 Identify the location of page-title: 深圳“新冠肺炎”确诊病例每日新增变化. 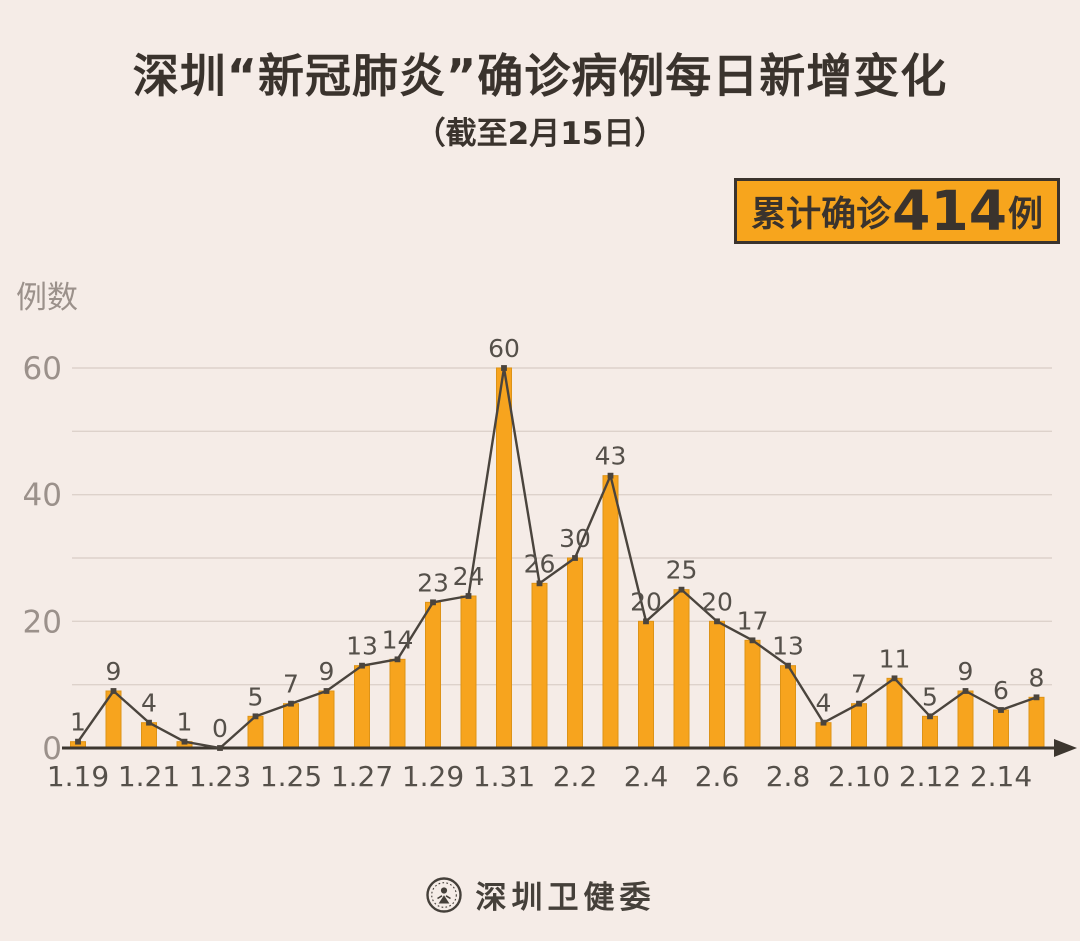
(540, 76).